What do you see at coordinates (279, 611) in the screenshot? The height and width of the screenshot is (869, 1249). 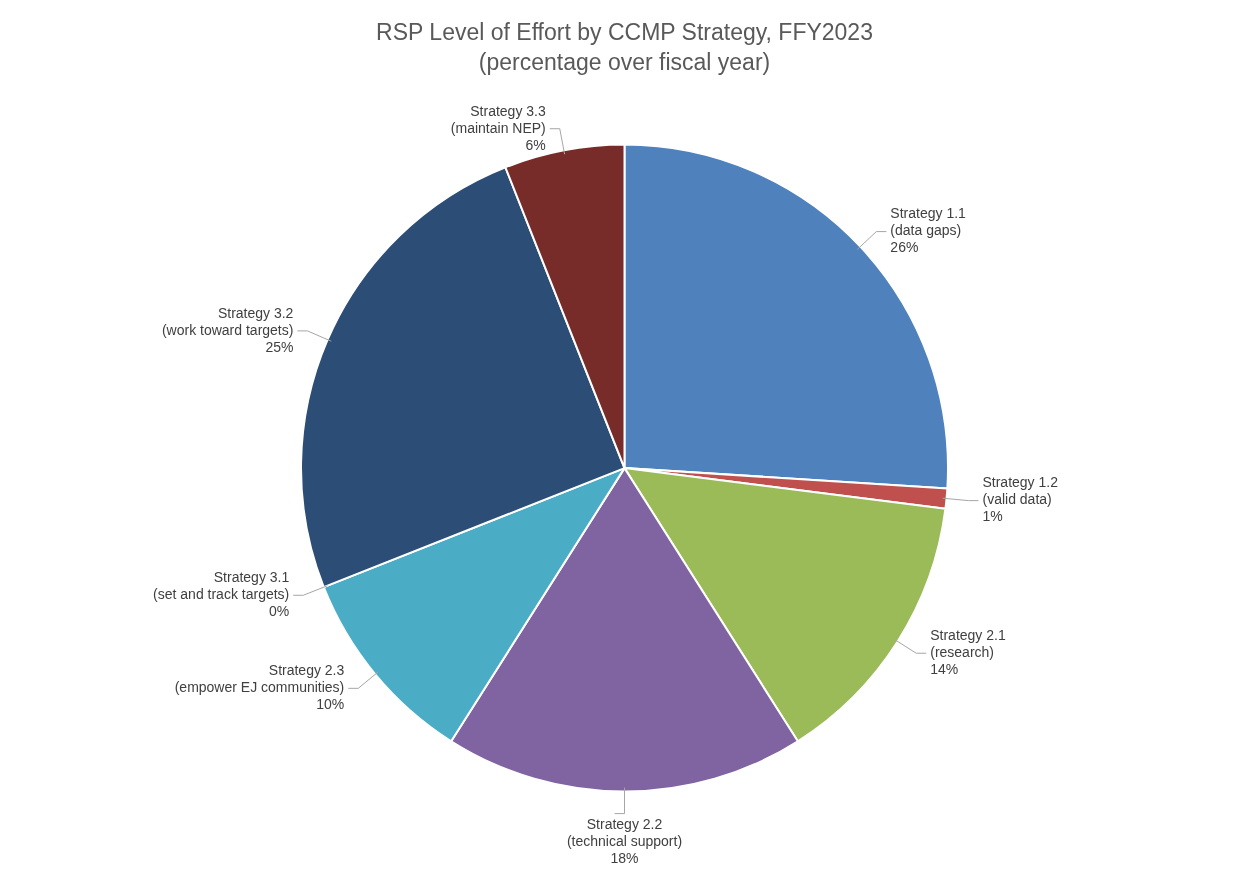 I see `text: 0%` at bounding box center [279, 611].